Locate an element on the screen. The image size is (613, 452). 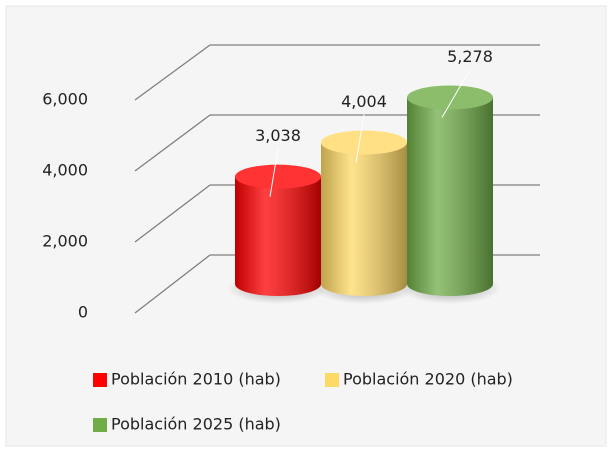
data-label: 4,004 is located at coordinates (364, 101).